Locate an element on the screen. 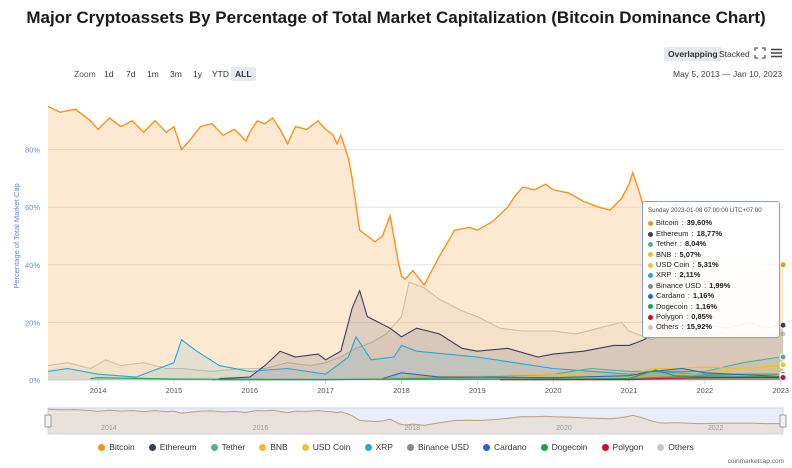  legend-label: Dogecoin is located at coordinates (569, 447).